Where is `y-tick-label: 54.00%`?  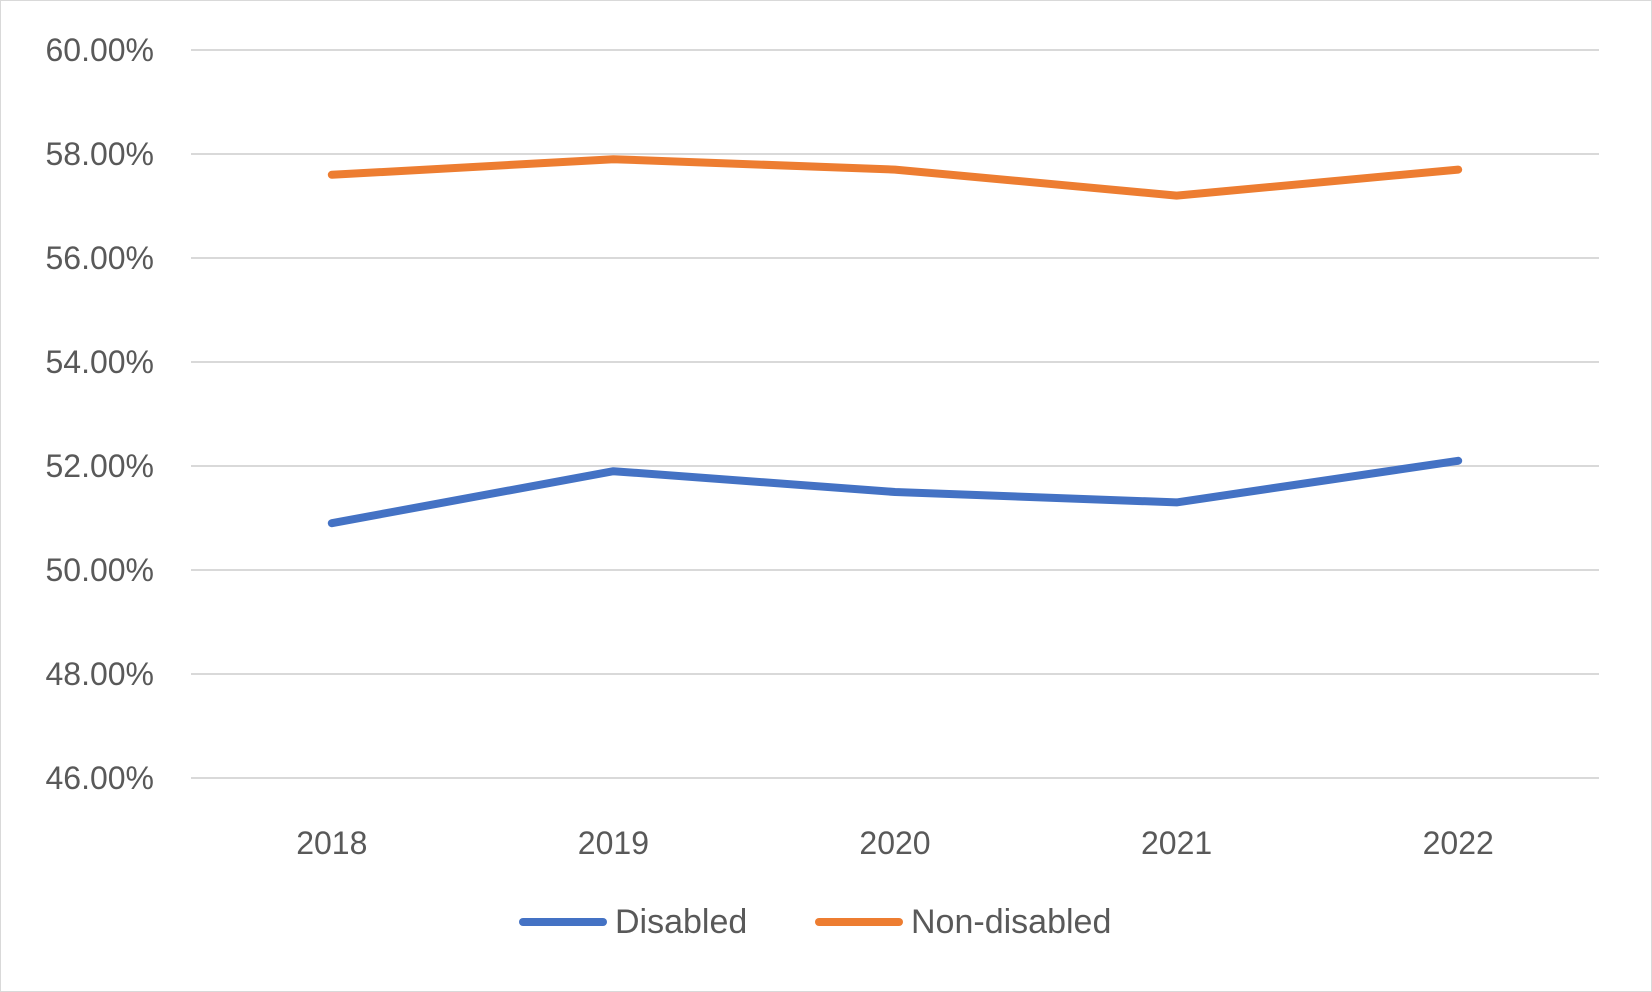
y-tick-label: 54.00% is located at coordinates (99, 362).